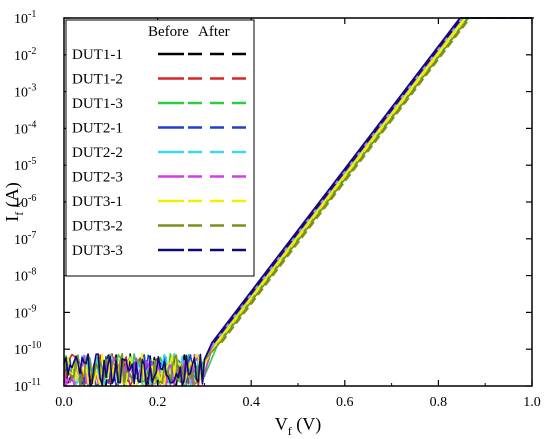 The image size is (550, 439). Describe the element at coordinates (97, 227) in the screenshot. I see `legend-label: DUT3-2` at that location.